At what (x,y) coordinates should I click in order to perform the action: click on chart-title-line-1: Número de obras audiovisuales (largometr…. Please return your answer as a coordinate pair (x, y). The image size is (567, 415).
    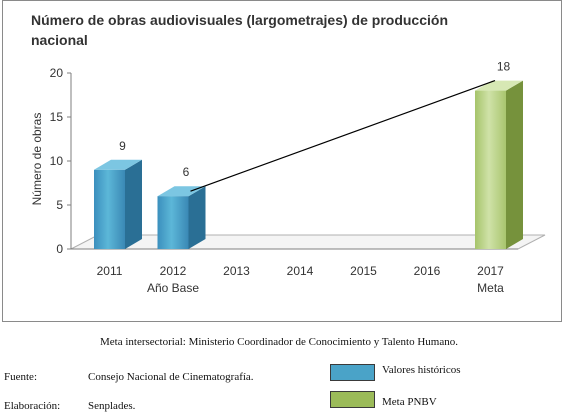
    Looking at the image, I should click on (239, 20).